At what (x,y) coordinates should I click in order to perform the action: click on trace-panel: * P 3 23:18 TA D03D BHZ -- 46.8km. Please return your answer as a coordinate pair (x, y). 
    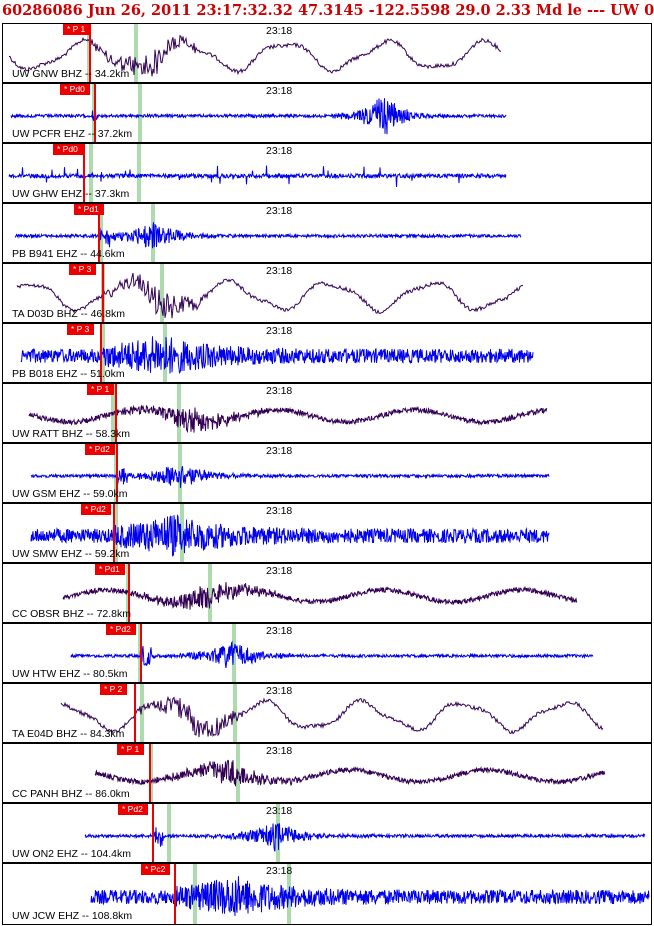
    Looking at the image, I should click on (327, 293).